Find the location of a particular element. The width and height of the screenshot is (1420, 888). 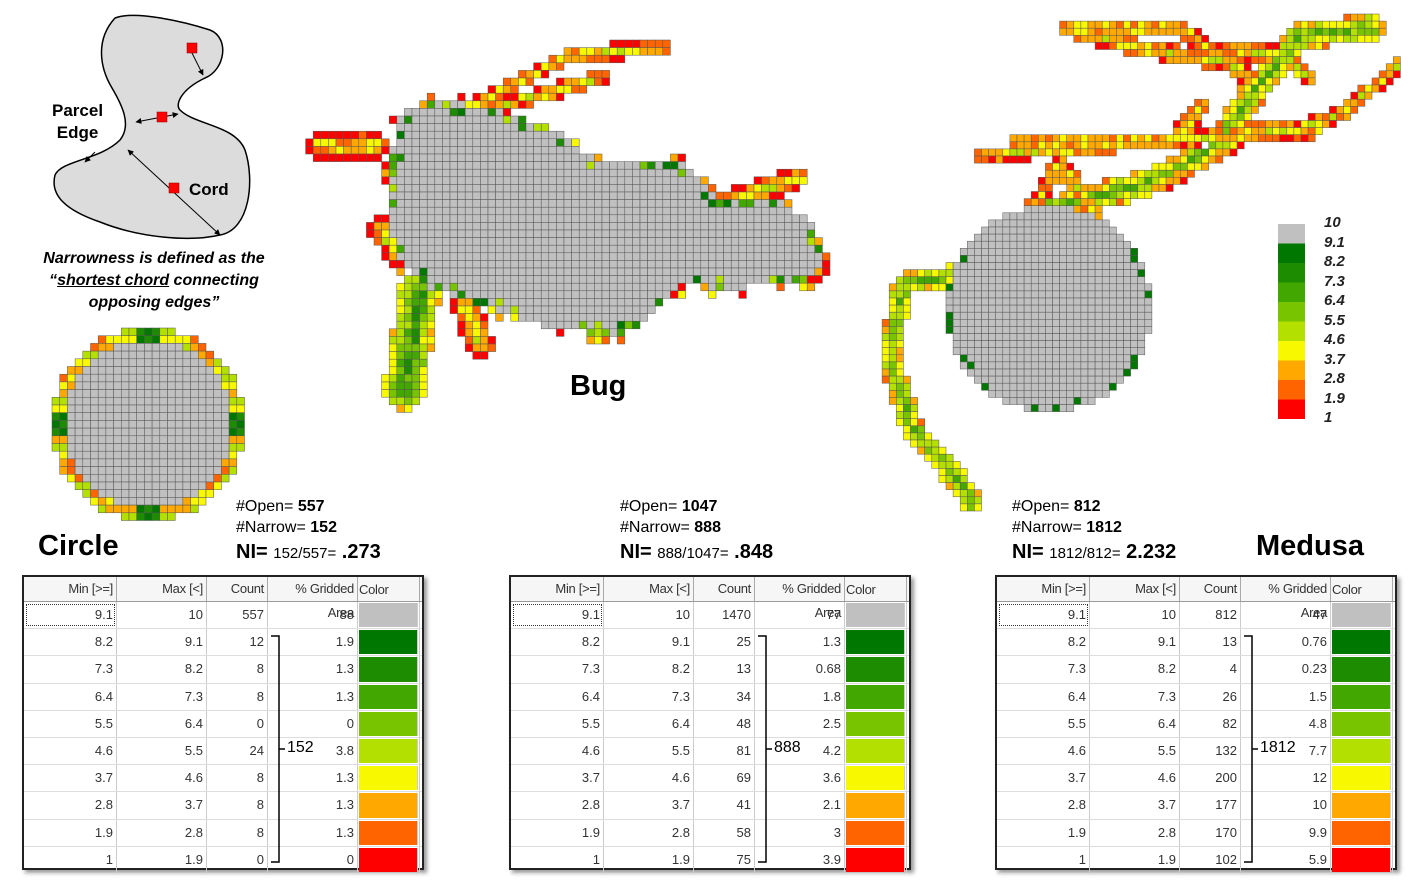

table-cell-count: 177 is located at coordinates (1210, 805).